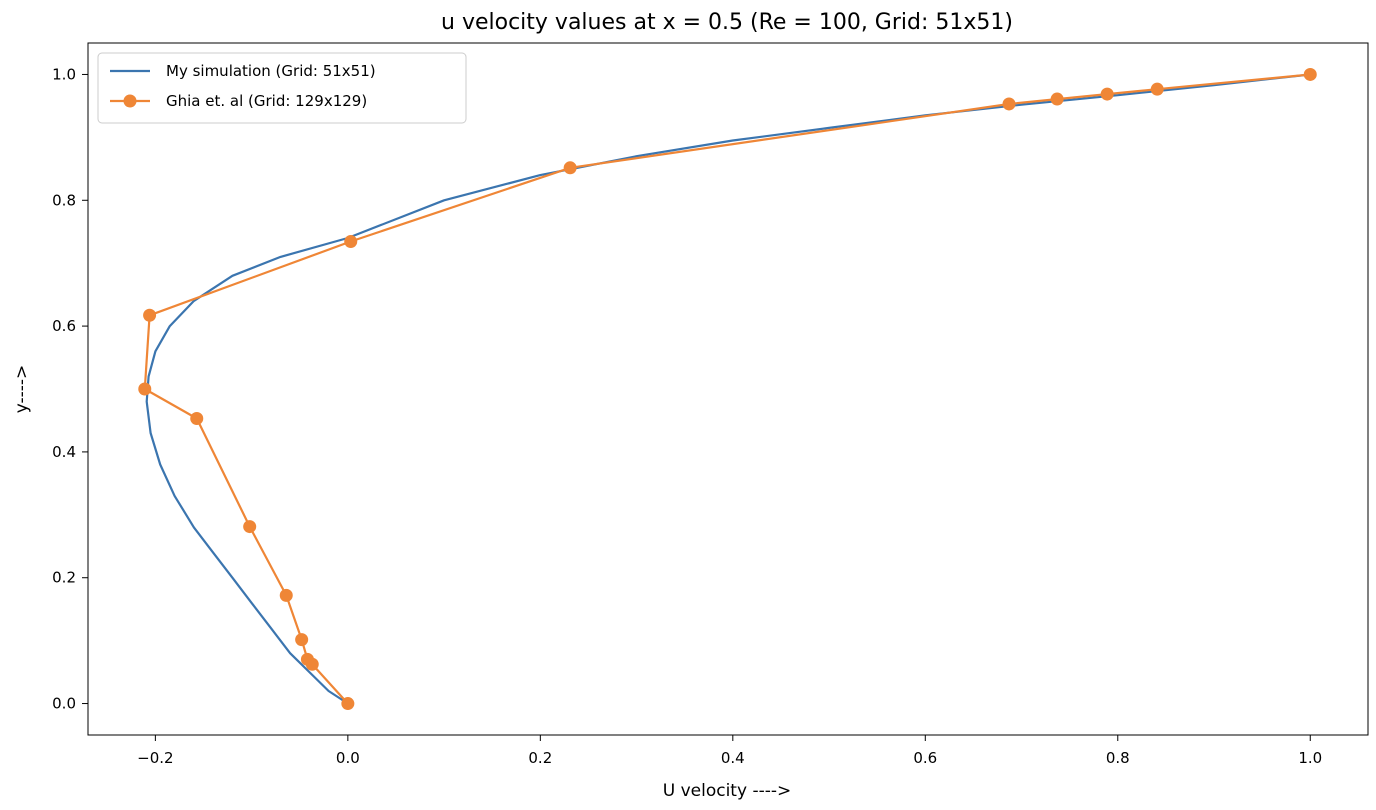 This screenshot has height=810, width=1376. What do you see at coordinates (64, 452) in the screenshot?
I see `y-tick-label: 0.4` at bounding box center [64, 452].